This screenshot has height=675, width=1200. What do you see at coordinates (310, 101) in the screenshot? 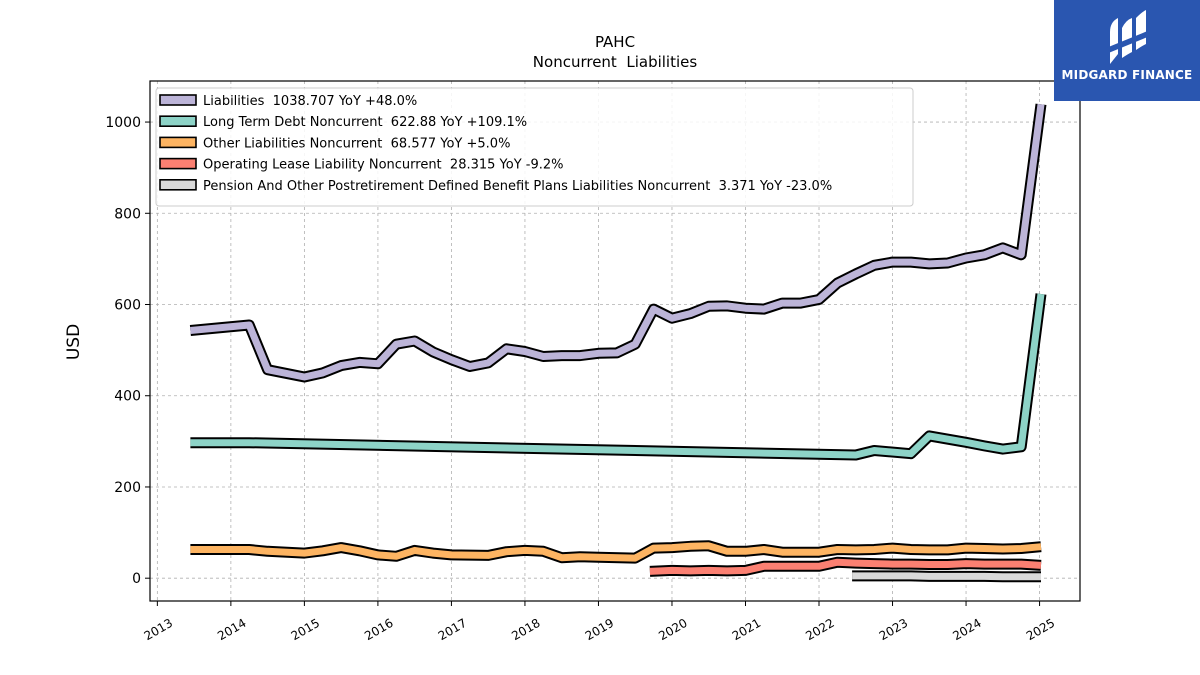
I see `legend-label: Liabilities 1038.707 YoY +48.0%` at bounding box center [310, 101].